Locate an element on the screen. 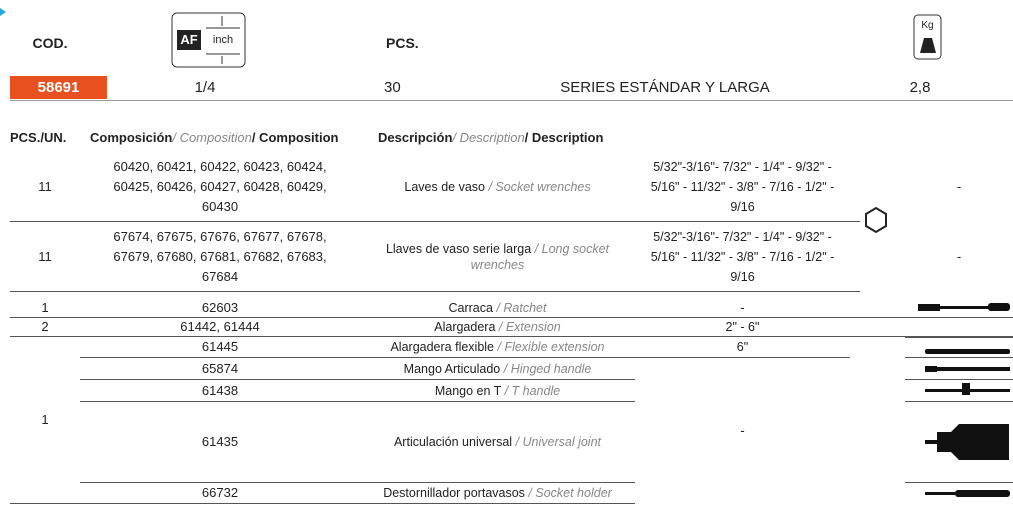  description-text: Laves de vaso / Socket wrenches is located at coordinates (497, 187).